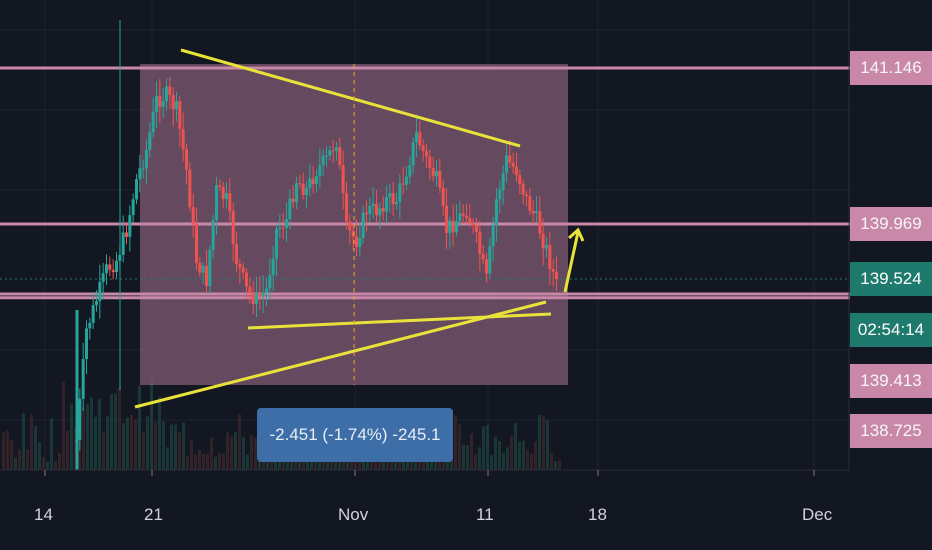 The width and height of the screenshot is (932, 550). Describe the element at coordinates (891, 330) in the screenshot. I see `countdown-label: 02:54:14` at that location.